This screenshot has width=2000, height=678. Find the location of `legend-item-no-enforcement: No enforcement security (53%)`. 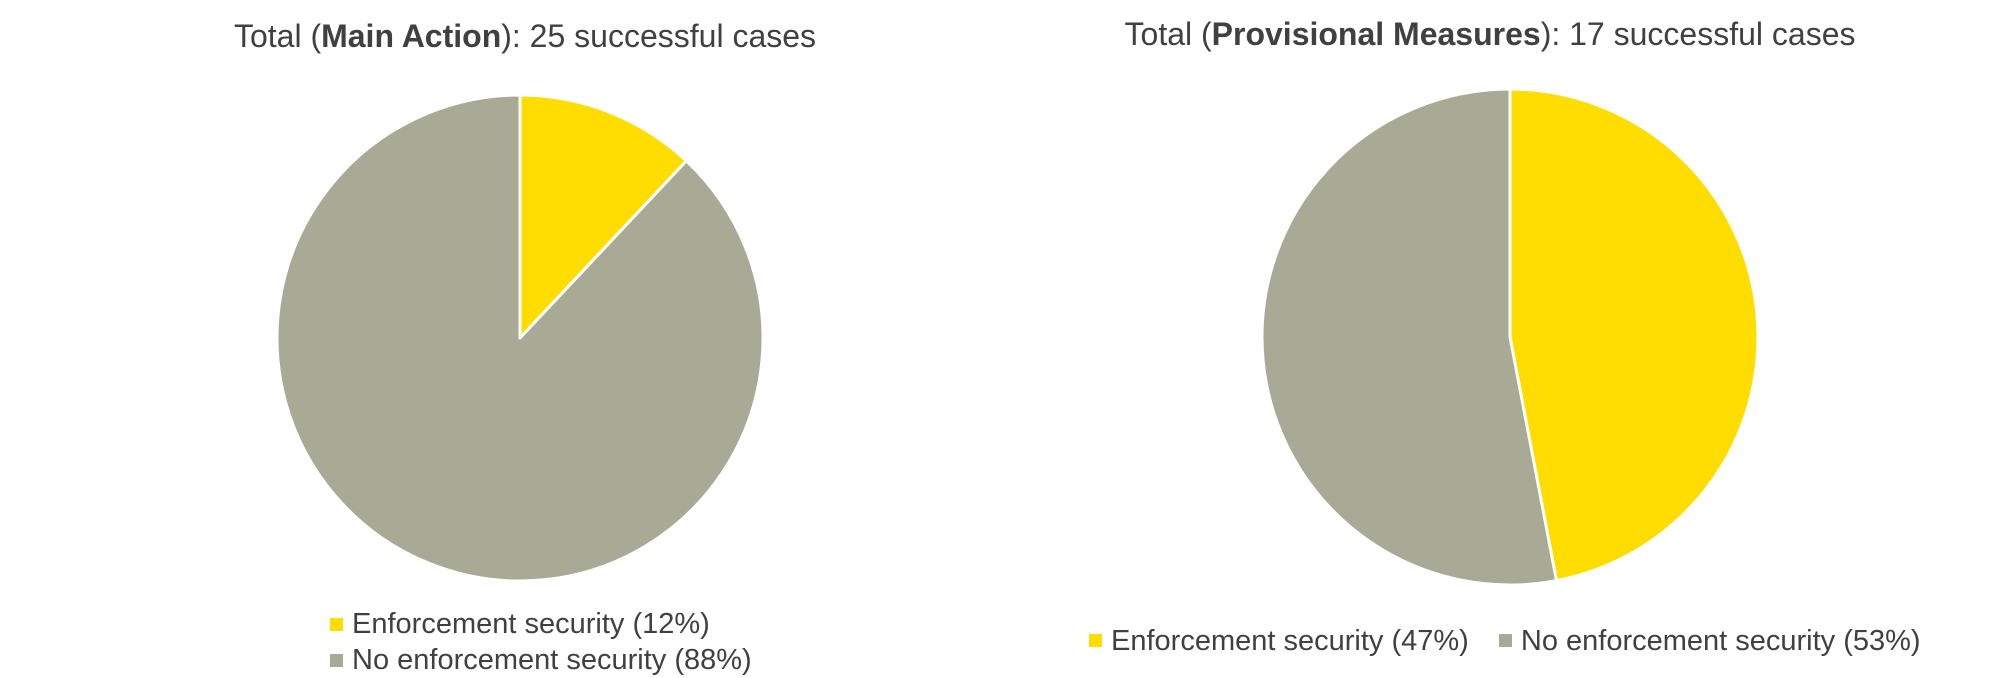

legend-item-no-enforcement: No enforcement security (53%) is located at coordinates (1709, 641).